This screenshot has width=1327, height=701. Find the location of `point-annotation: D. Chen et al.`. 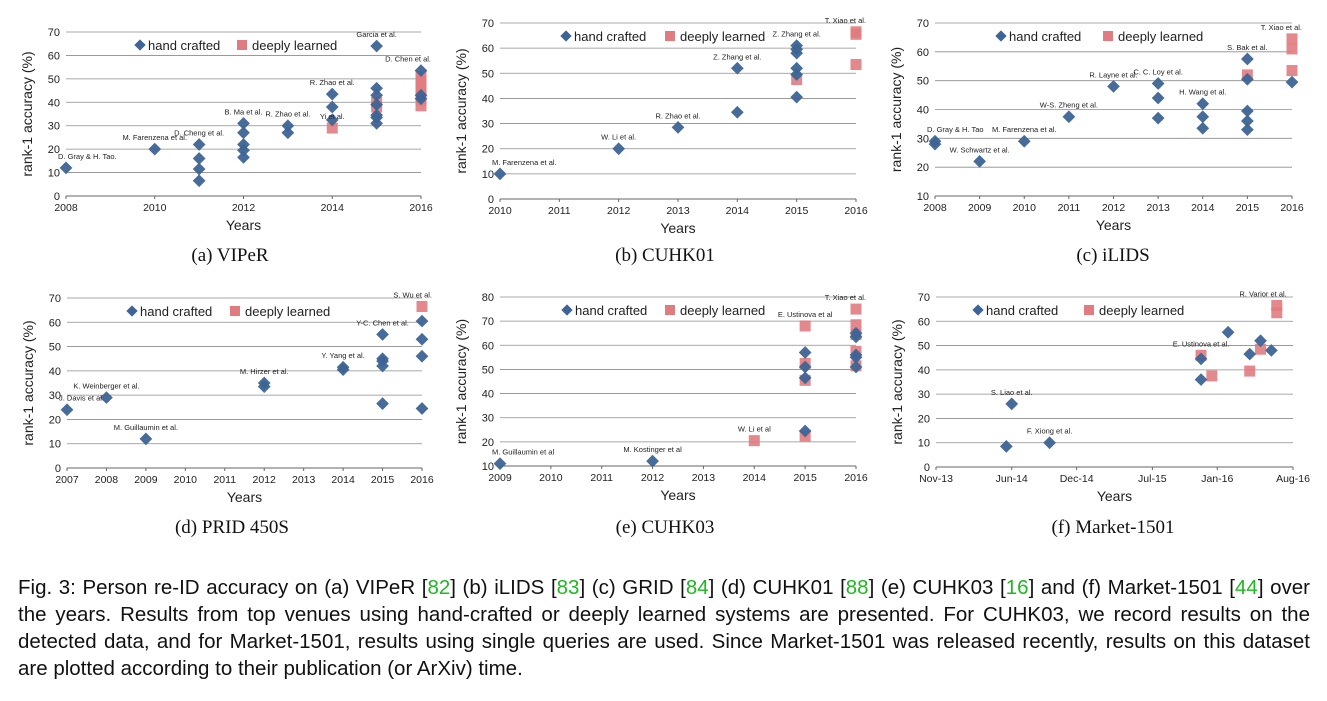

point-annotation: D. Chen et al. is located at coordinates (408, 59).